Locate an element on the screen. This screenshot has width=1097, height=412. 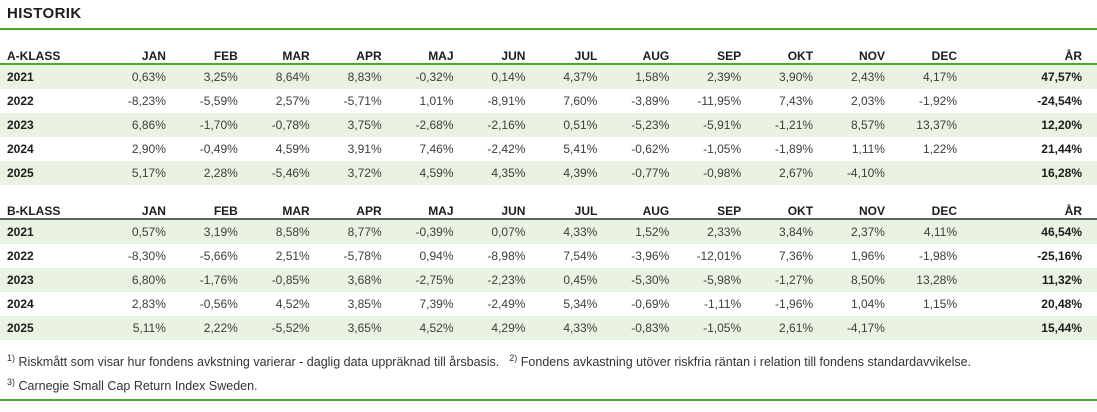
month-value-cell: -5,23% is located at coordinates (650, 125).